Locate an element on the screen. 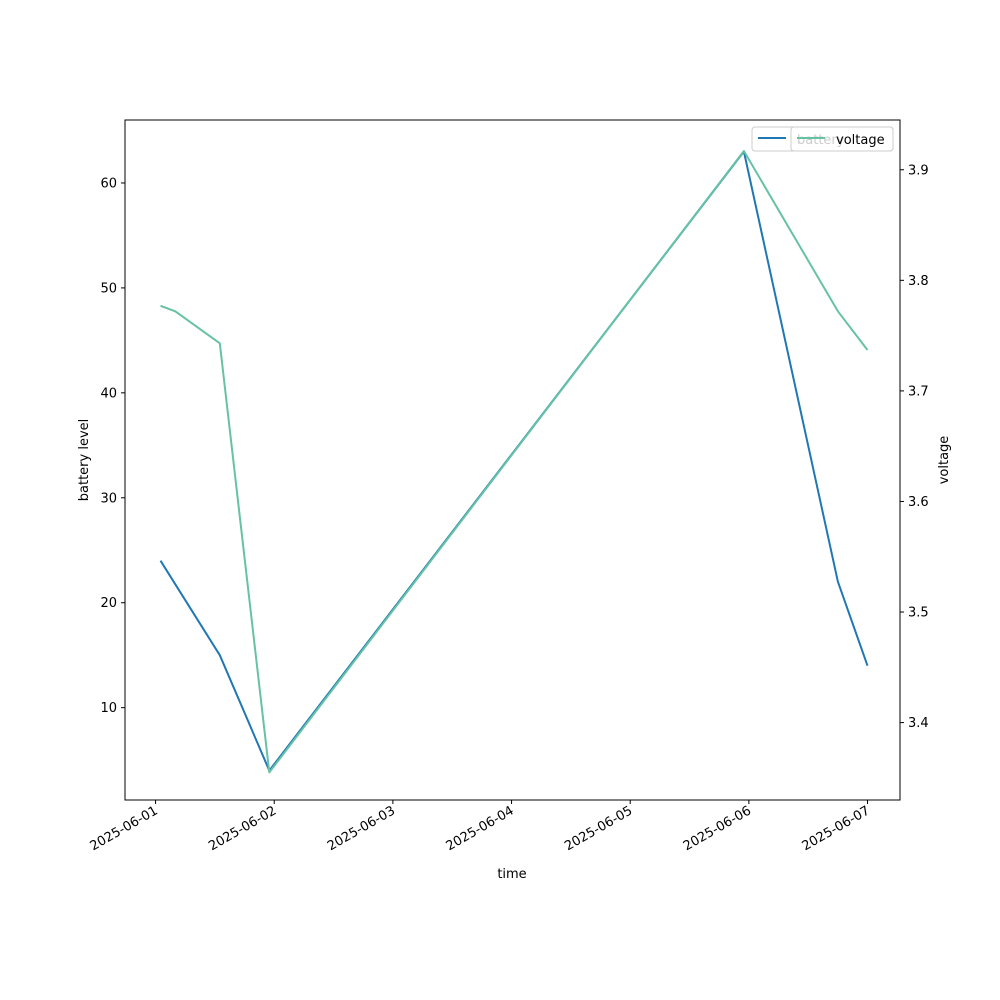 The image size is (1000, 1000). left-y-tick-label: 60 is located at coordinates (108, 183).